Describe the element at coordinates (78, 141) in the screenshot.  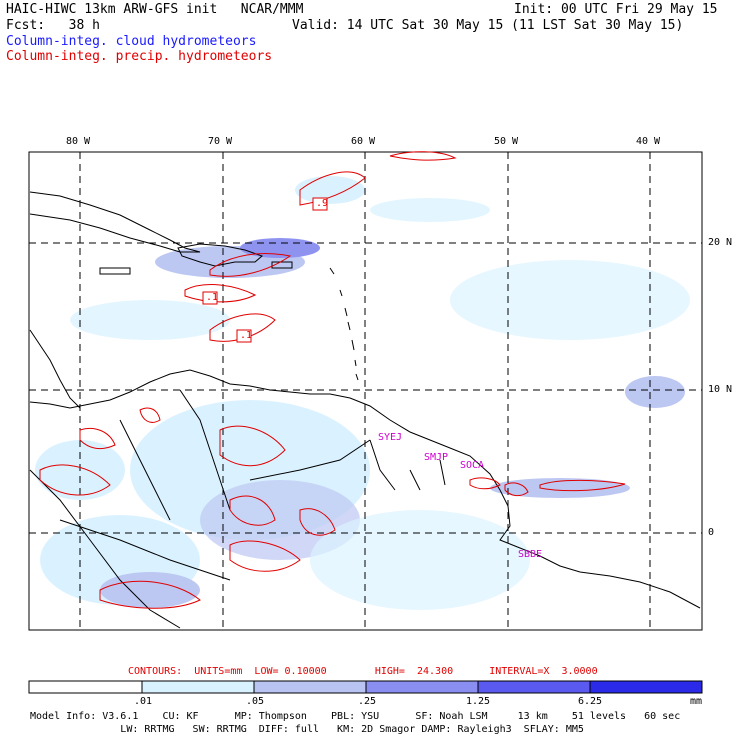
I see `lon-label: 80 W` at that location.